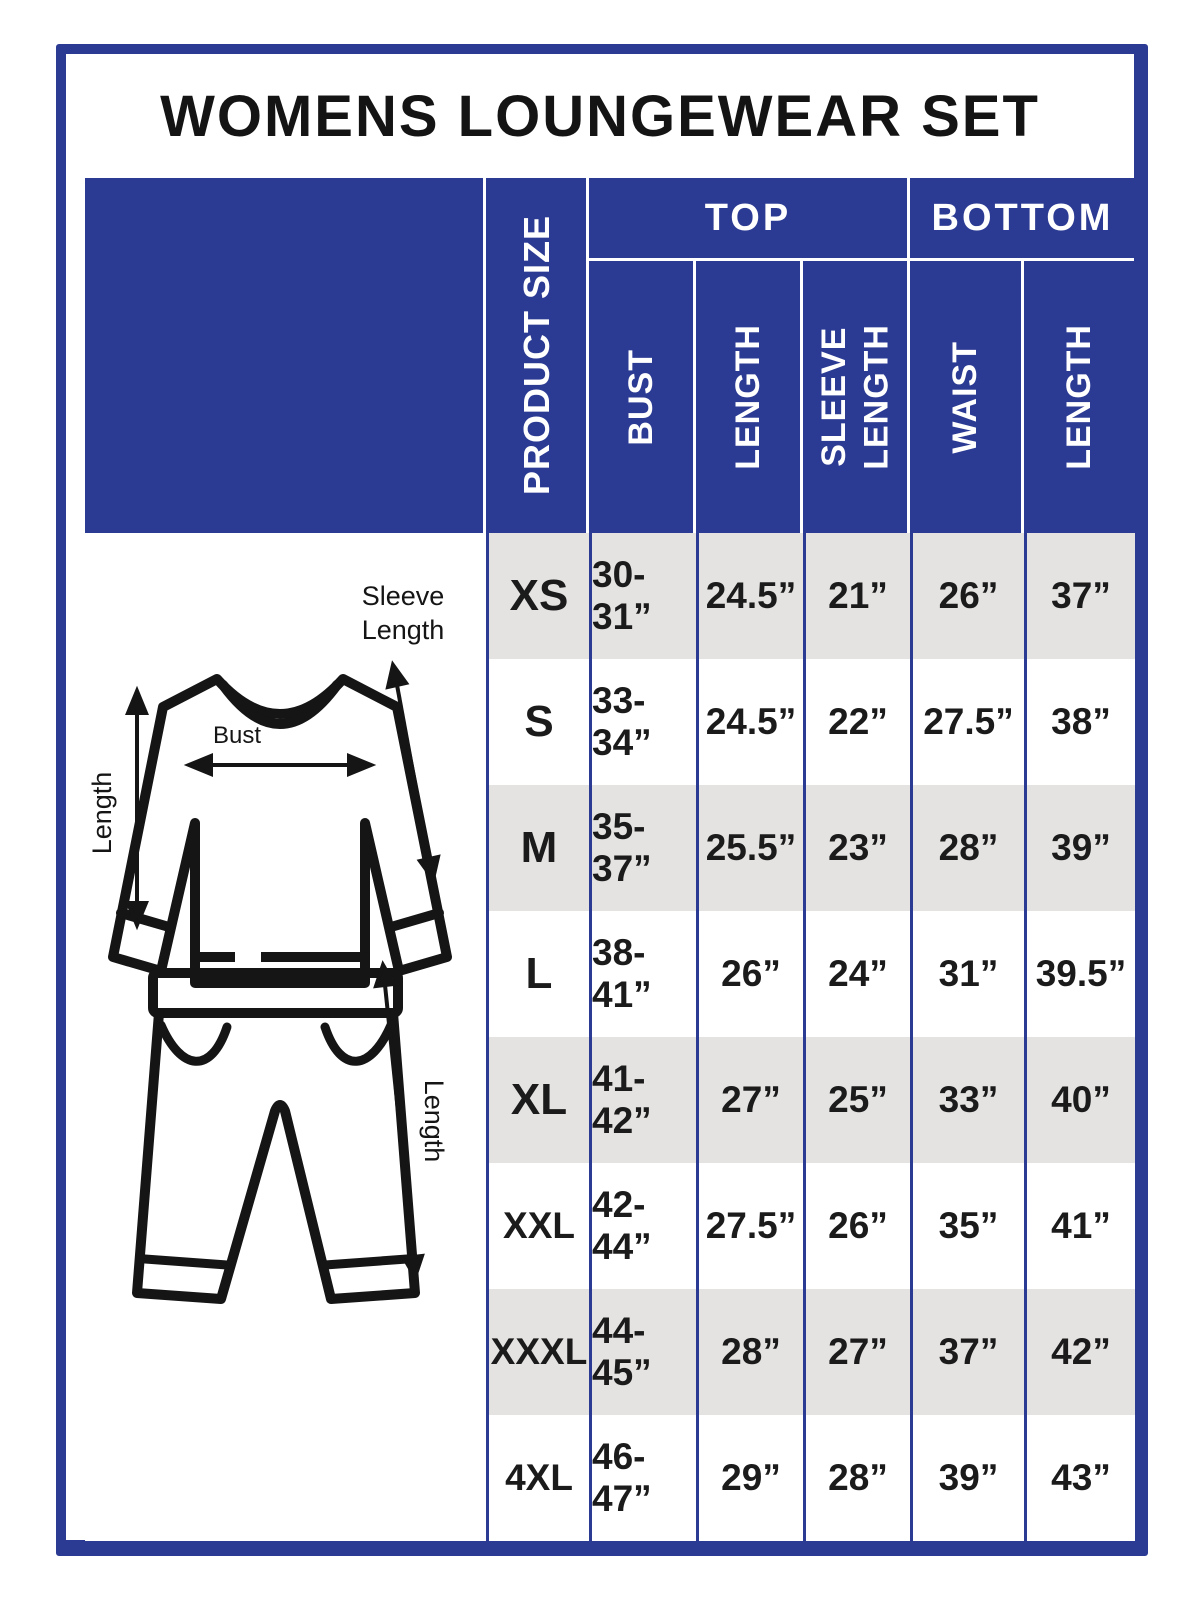 Image resolution: width=1200 pixels, height=1600 pixels. Describe the element at coordinates (280, 765) in the screenshot. I see `bust-arrow` at that location.